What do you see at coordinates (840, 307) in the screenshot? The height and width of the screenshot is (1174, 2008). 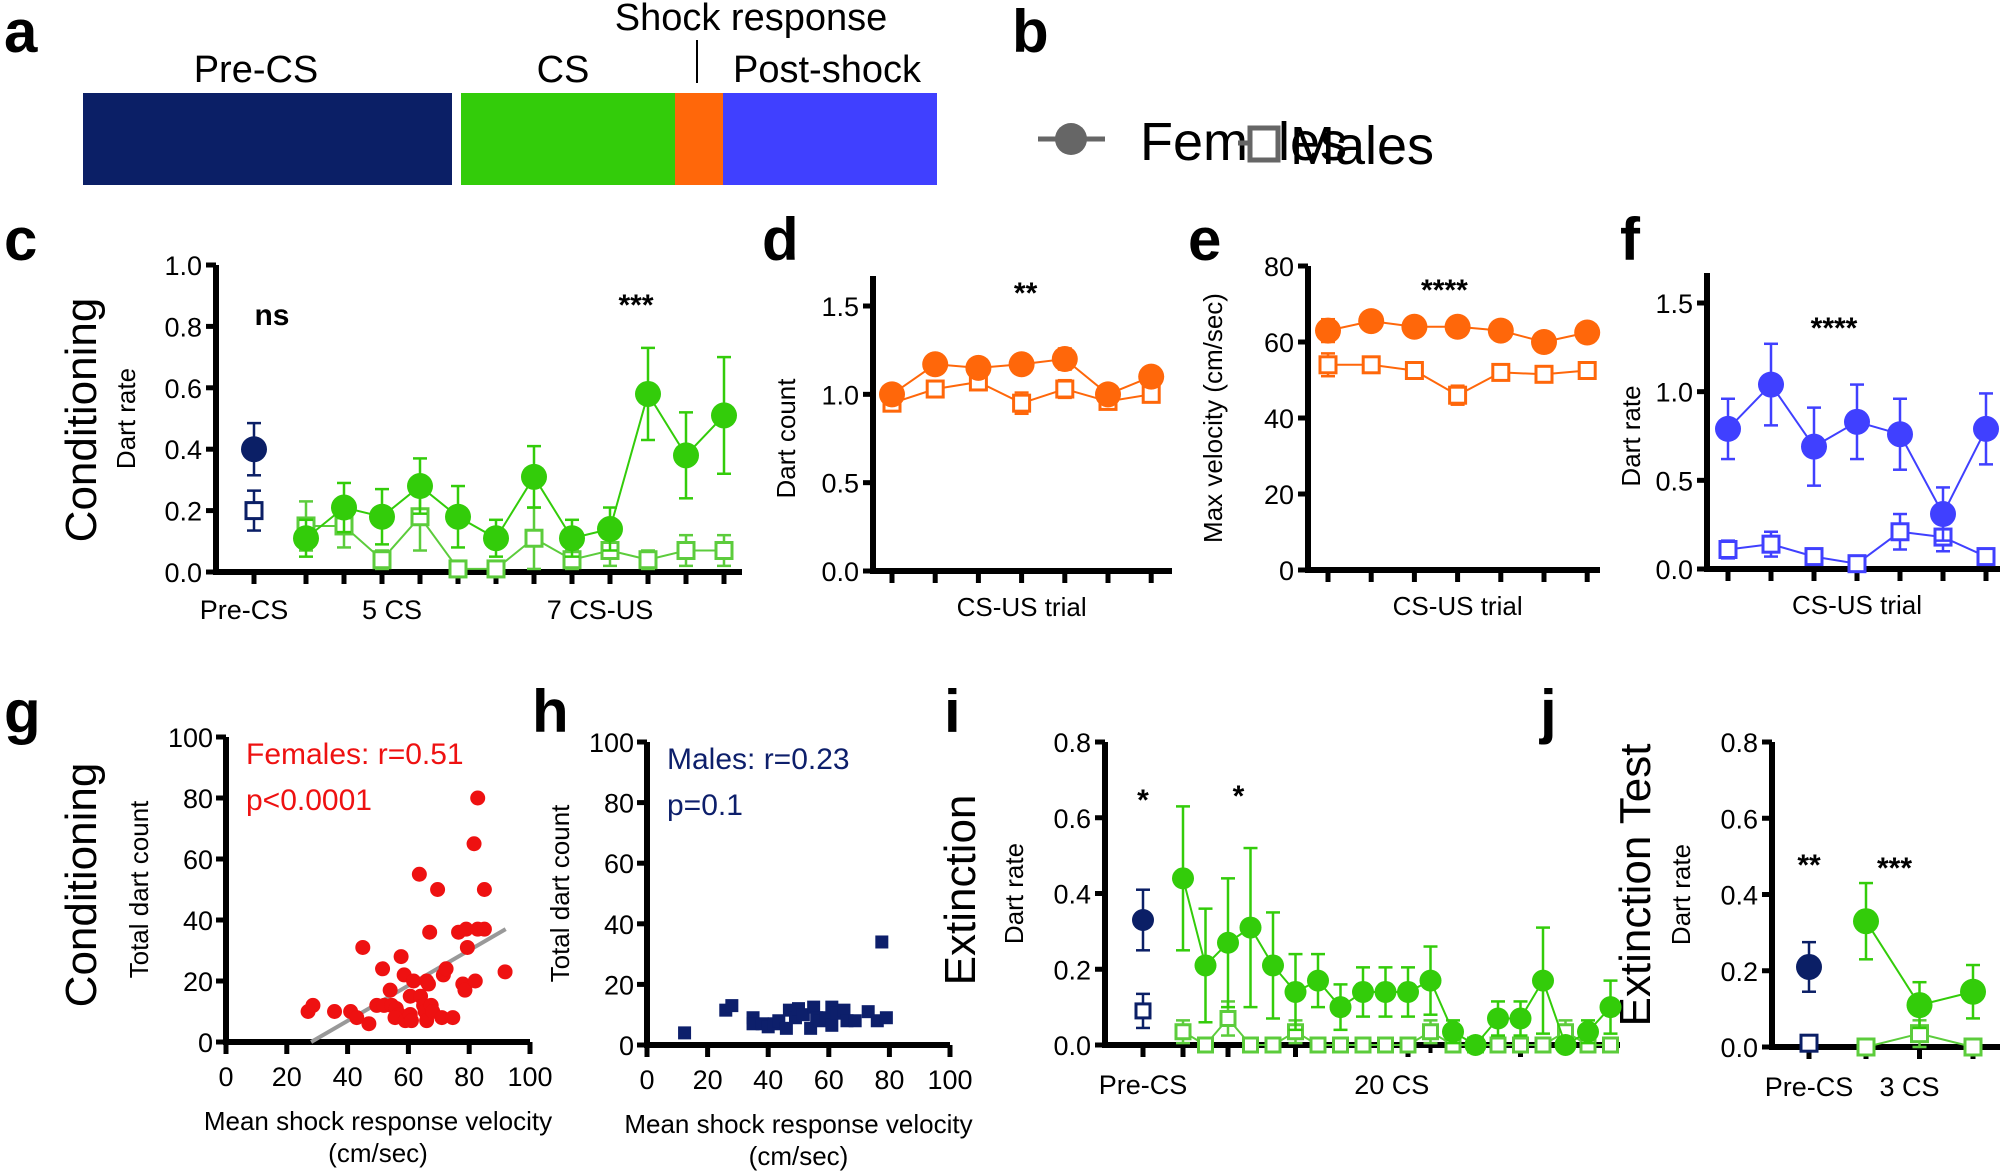 I see `y-tick-label: 1.5` at bounding box center [840, 307].